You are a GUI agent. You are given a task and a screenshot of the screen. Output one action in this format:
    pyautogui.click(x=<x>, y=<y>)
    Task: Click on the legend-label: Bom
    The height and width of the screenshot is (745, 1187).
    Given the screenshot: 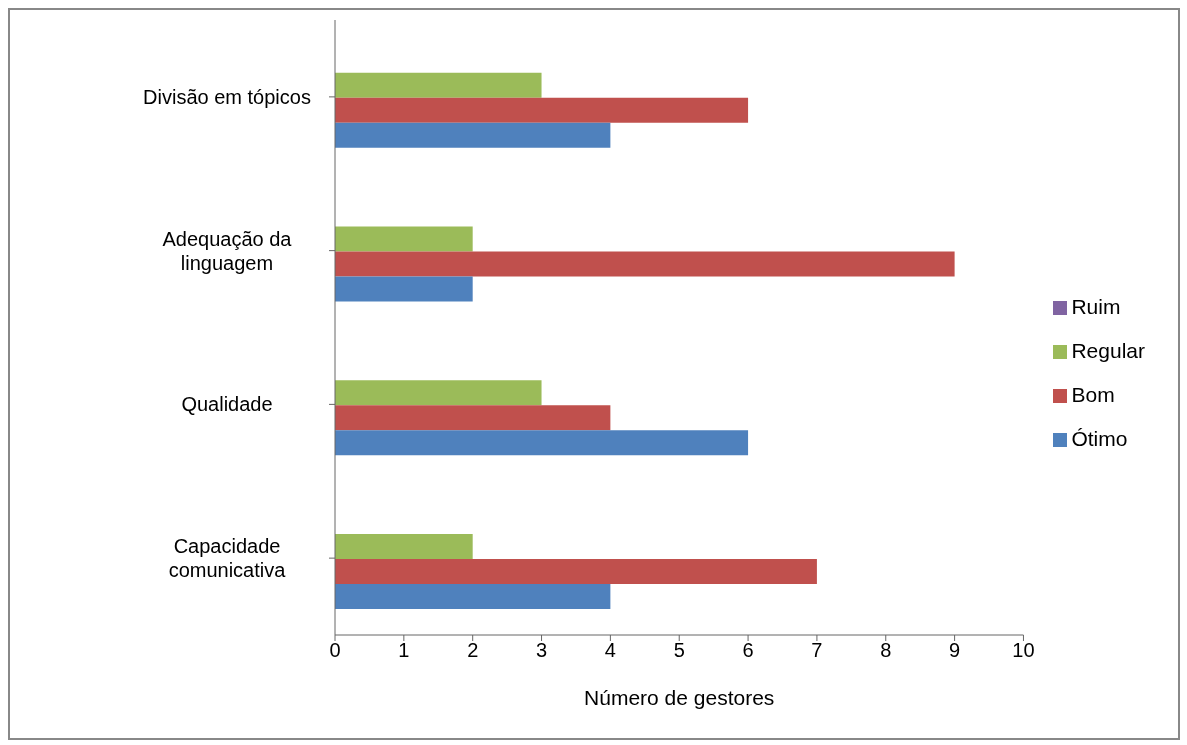 What is the action you would take?
    pyautogui.click(x=1093, y=394)
    